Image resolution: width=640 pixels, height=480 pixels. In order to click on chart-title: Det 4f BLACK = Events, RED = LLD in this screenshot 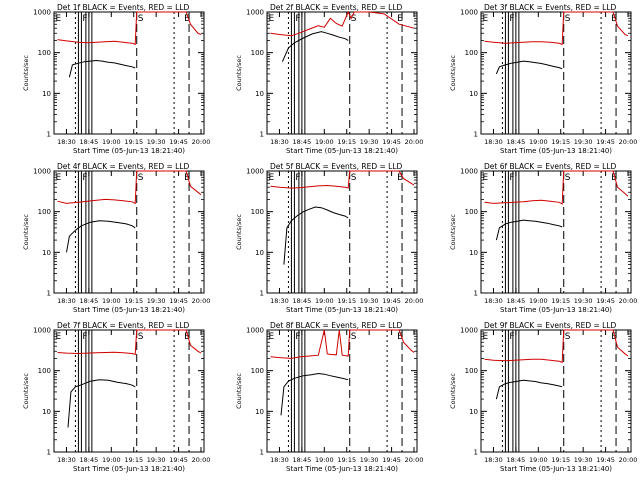, I will do `click(123, 166)`.